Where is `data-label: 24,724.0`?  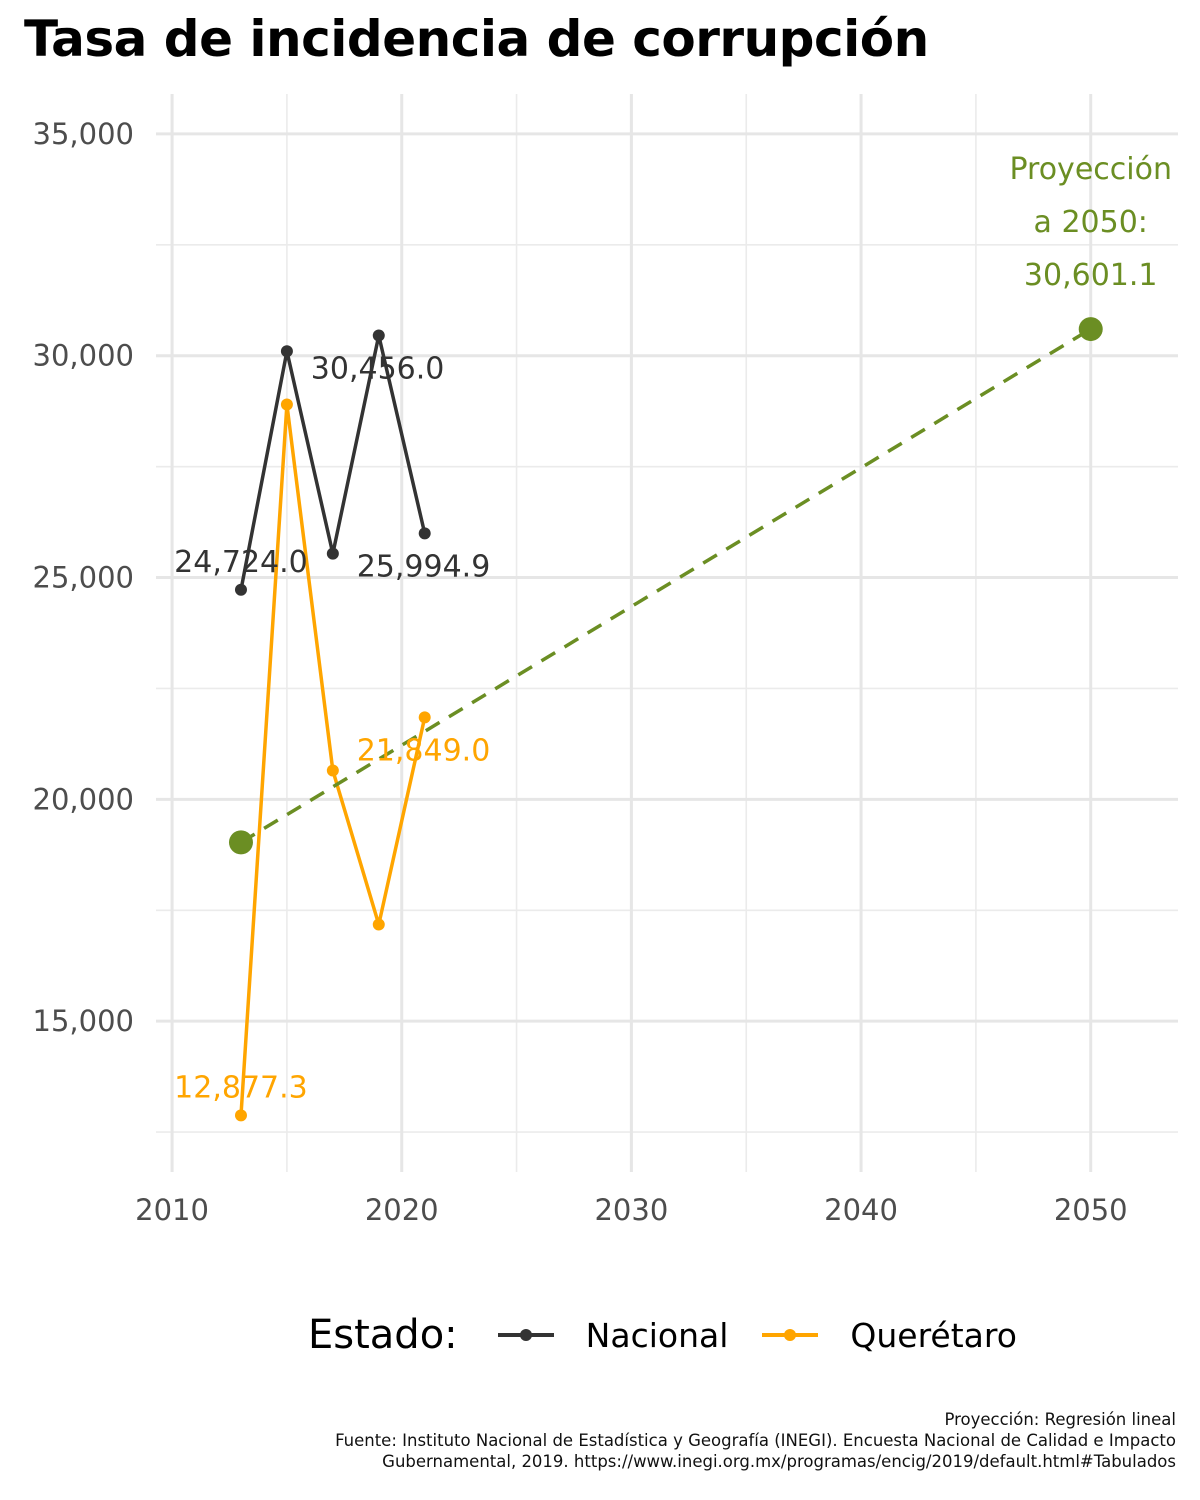
data-label: 24,724.0 is located at coordinates (241, 562).